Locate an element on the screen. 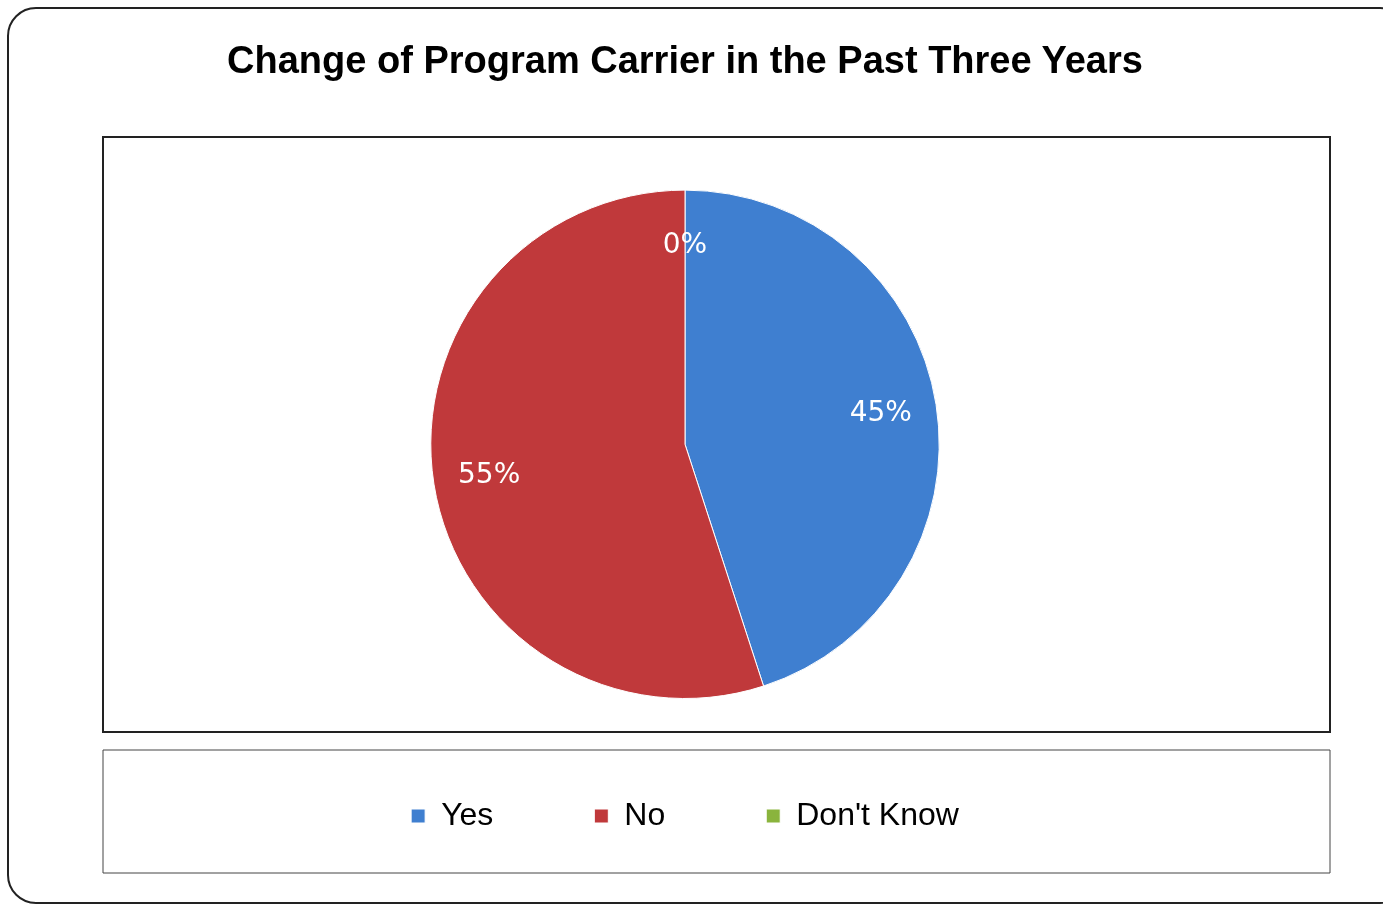  data-label: 45% is located at coordinates (880, 411).